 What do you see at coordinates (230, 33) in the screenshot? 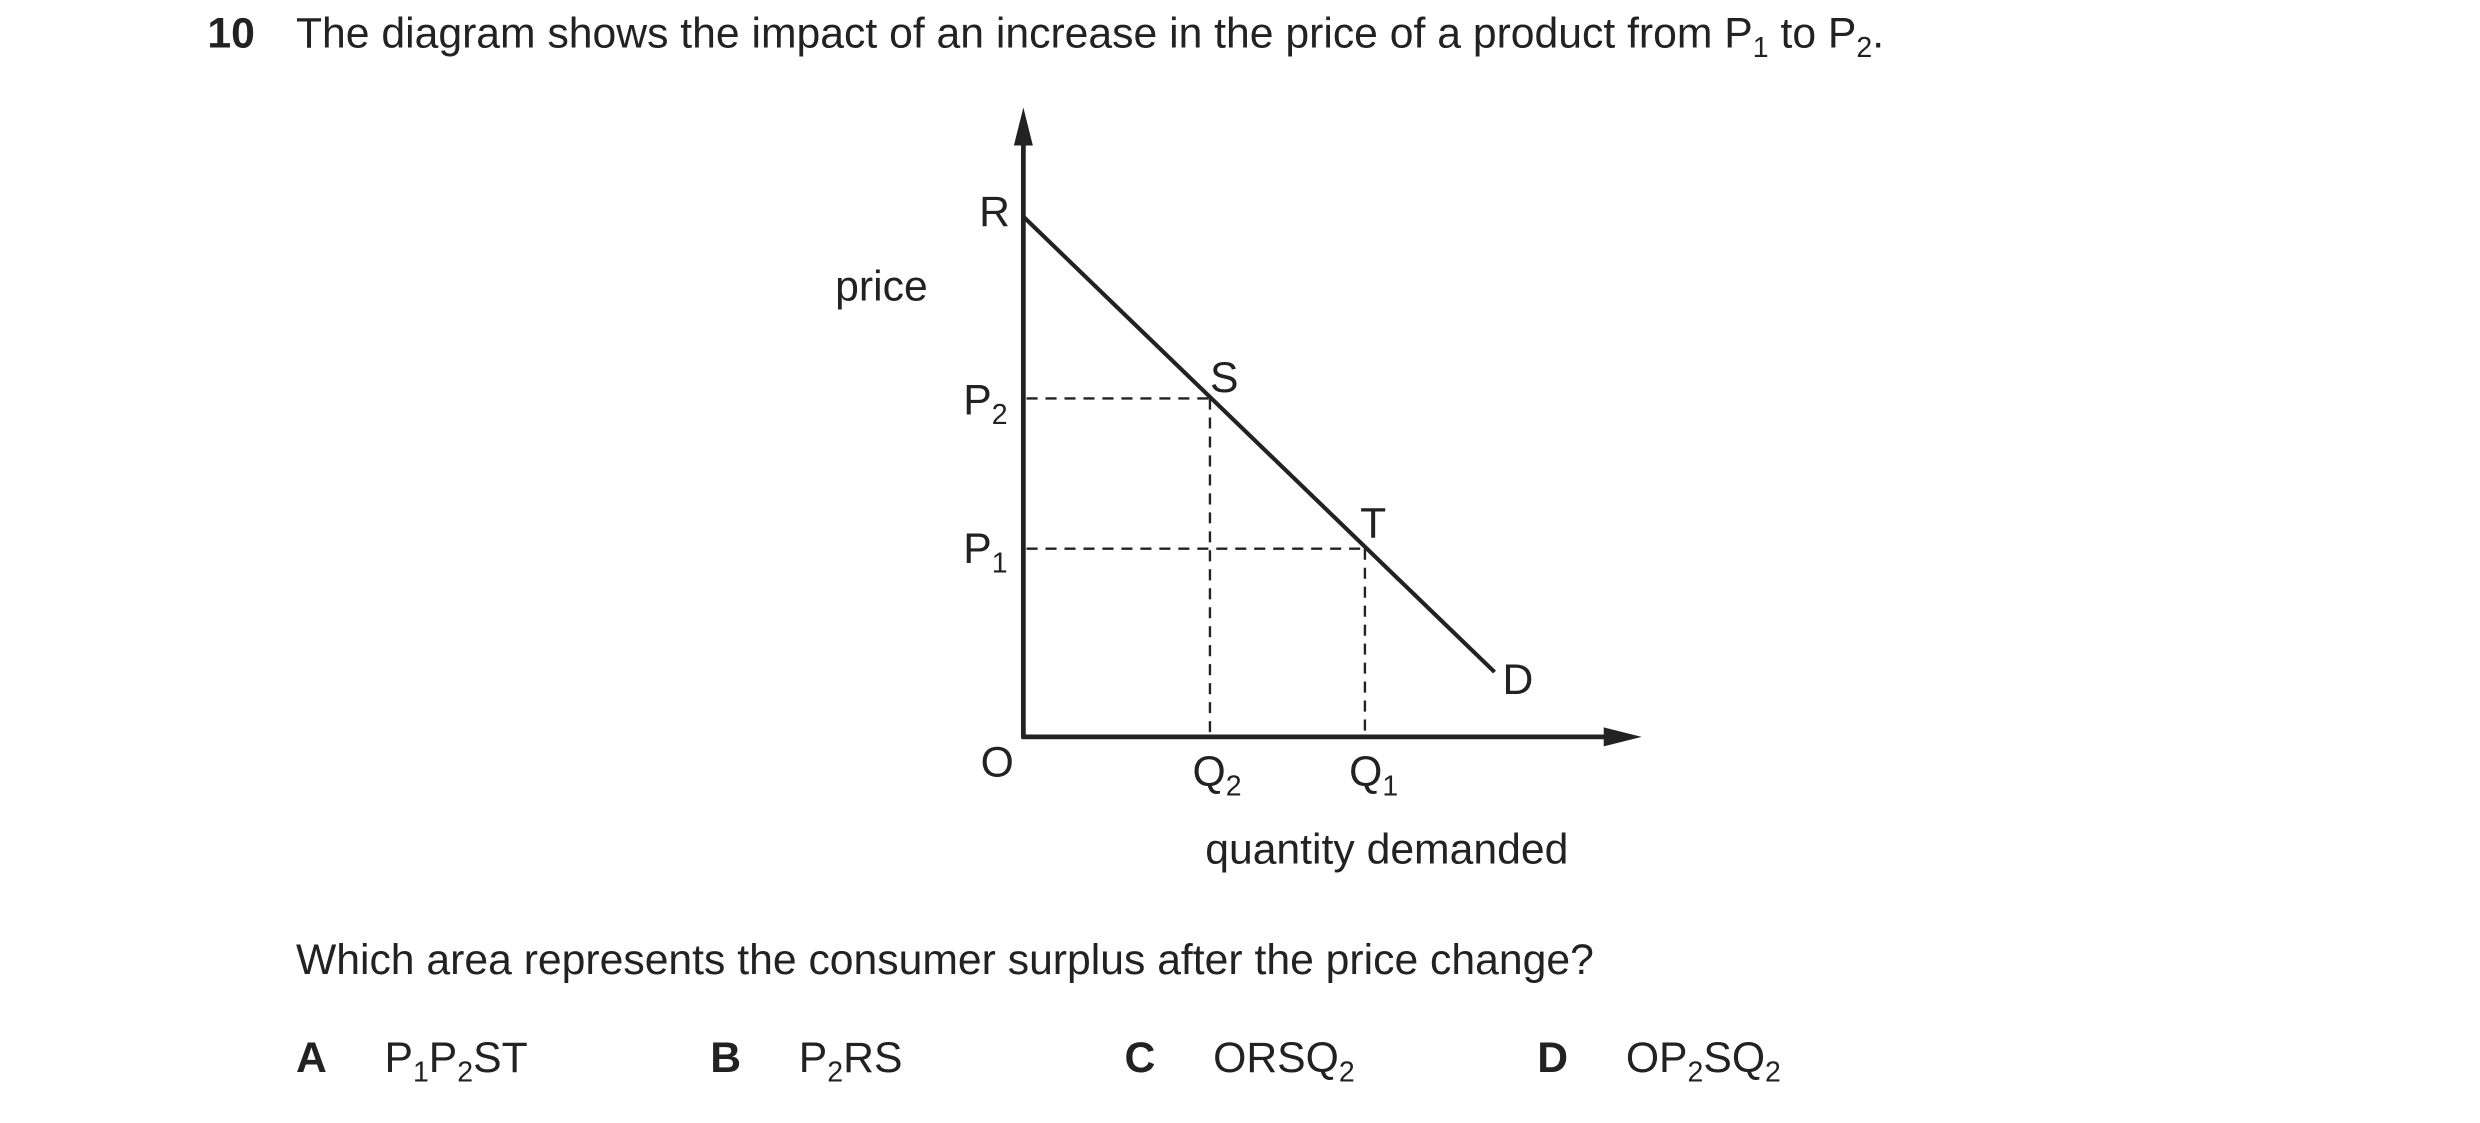
I see `question-number: 10` at bounding box center [230, 33].